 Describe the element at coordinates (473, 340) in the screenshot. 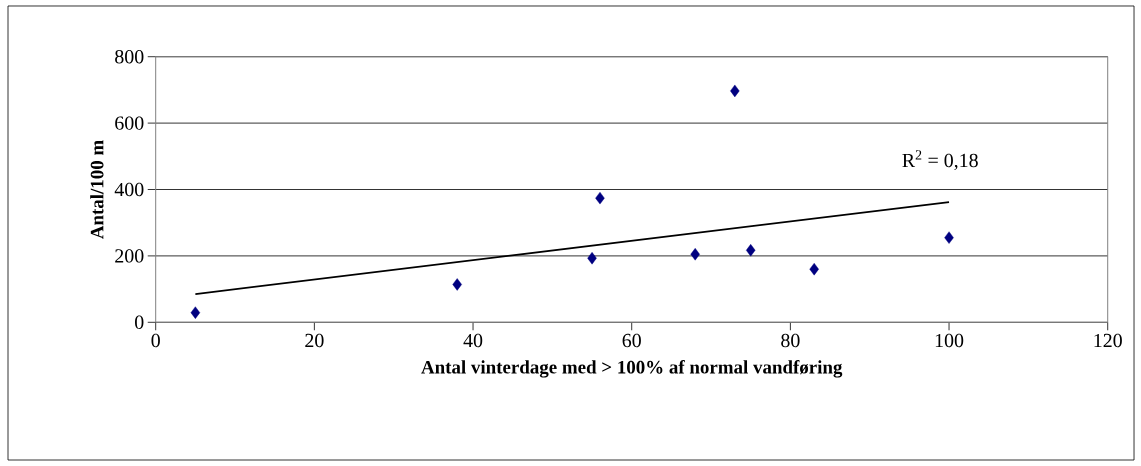

I see `x-tick-label: 40` at that location.